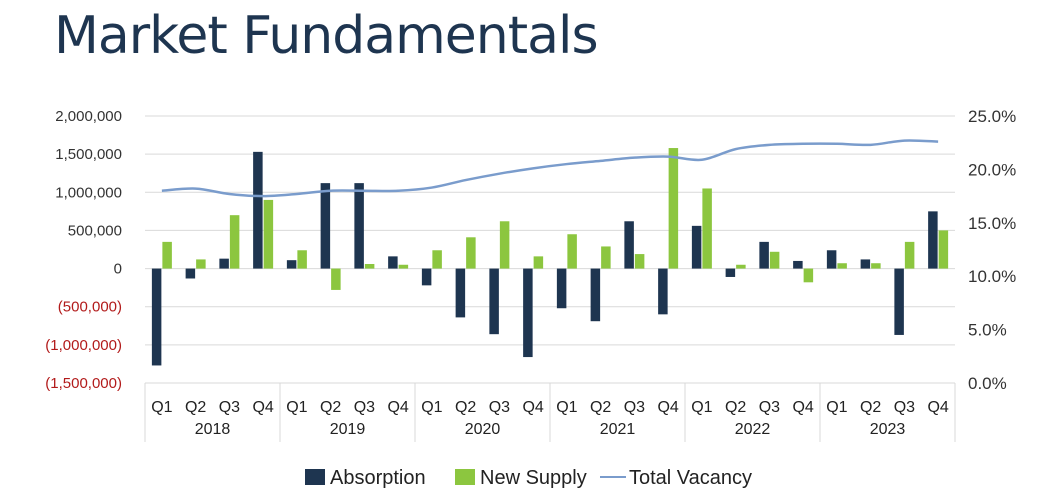 The width and height of the screenshot is (1054, 499). What do you see at coordinates (95, 230) in the screenshot?
I see `y-left-tick-label: 500,000` at bounding box center [95, 230].